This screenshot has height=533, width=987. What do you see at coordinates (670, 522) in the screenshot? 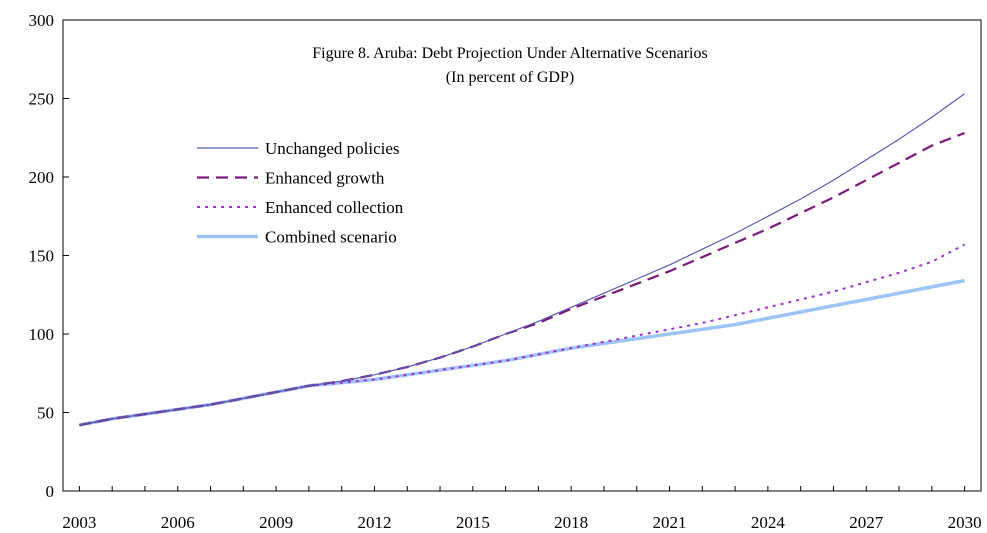
I see `x-tick-label: 2021` at bounding box center [670, 522].